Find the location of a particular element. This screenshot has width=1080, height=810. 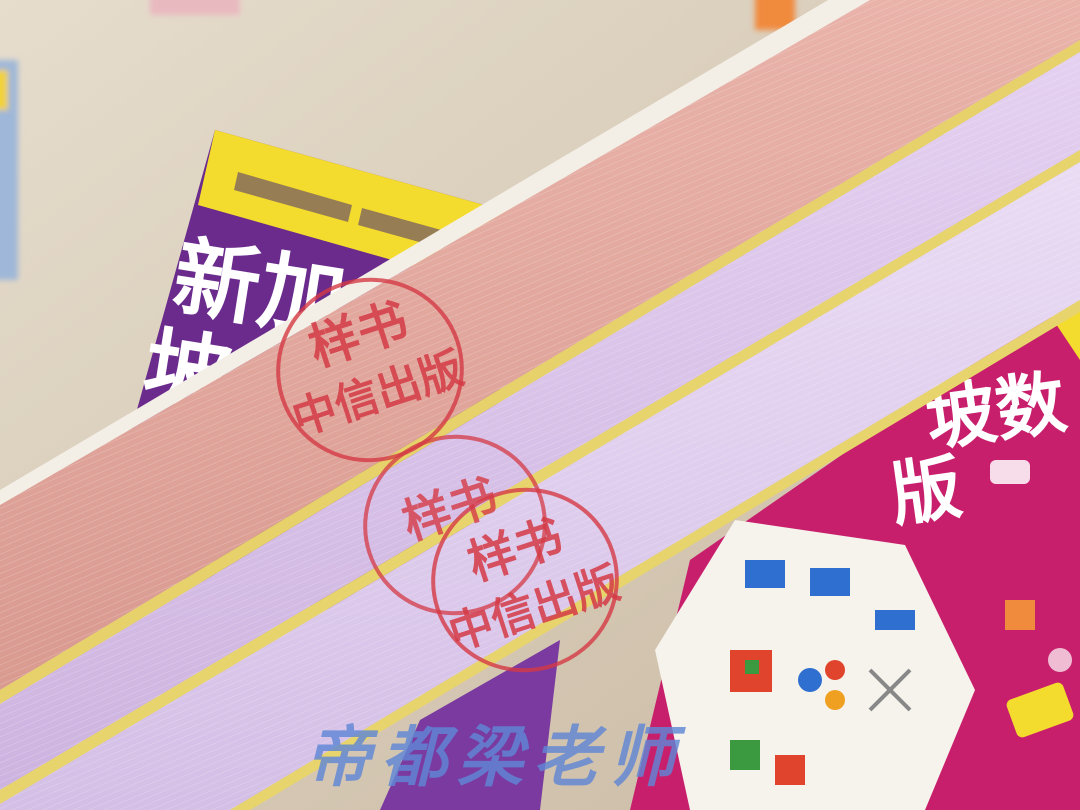

hexagon-activity-card-icon is located at coordinates (815, 665).